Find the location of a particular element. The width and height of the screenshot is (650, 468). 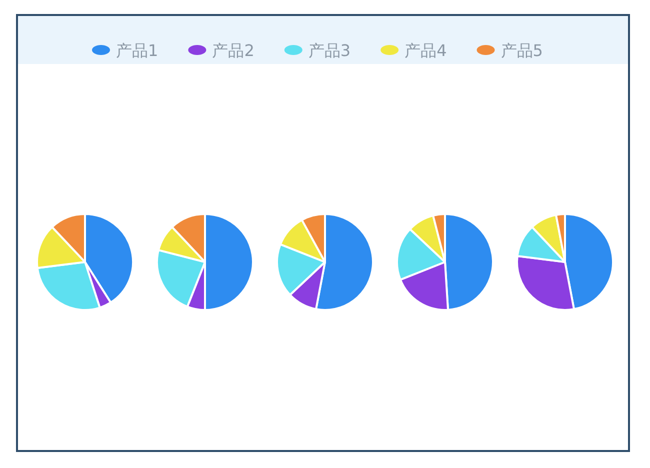

legend-label: 产品1 is located at coordinates (137, 50).